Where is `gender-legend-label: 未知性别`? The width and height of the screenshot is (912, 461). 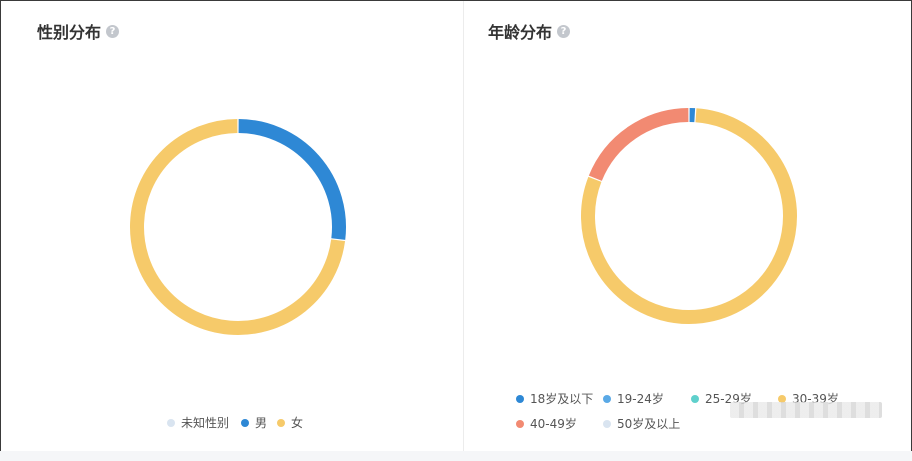 gender-legend-label: 未知性别 is located at coordinates (205, 423).